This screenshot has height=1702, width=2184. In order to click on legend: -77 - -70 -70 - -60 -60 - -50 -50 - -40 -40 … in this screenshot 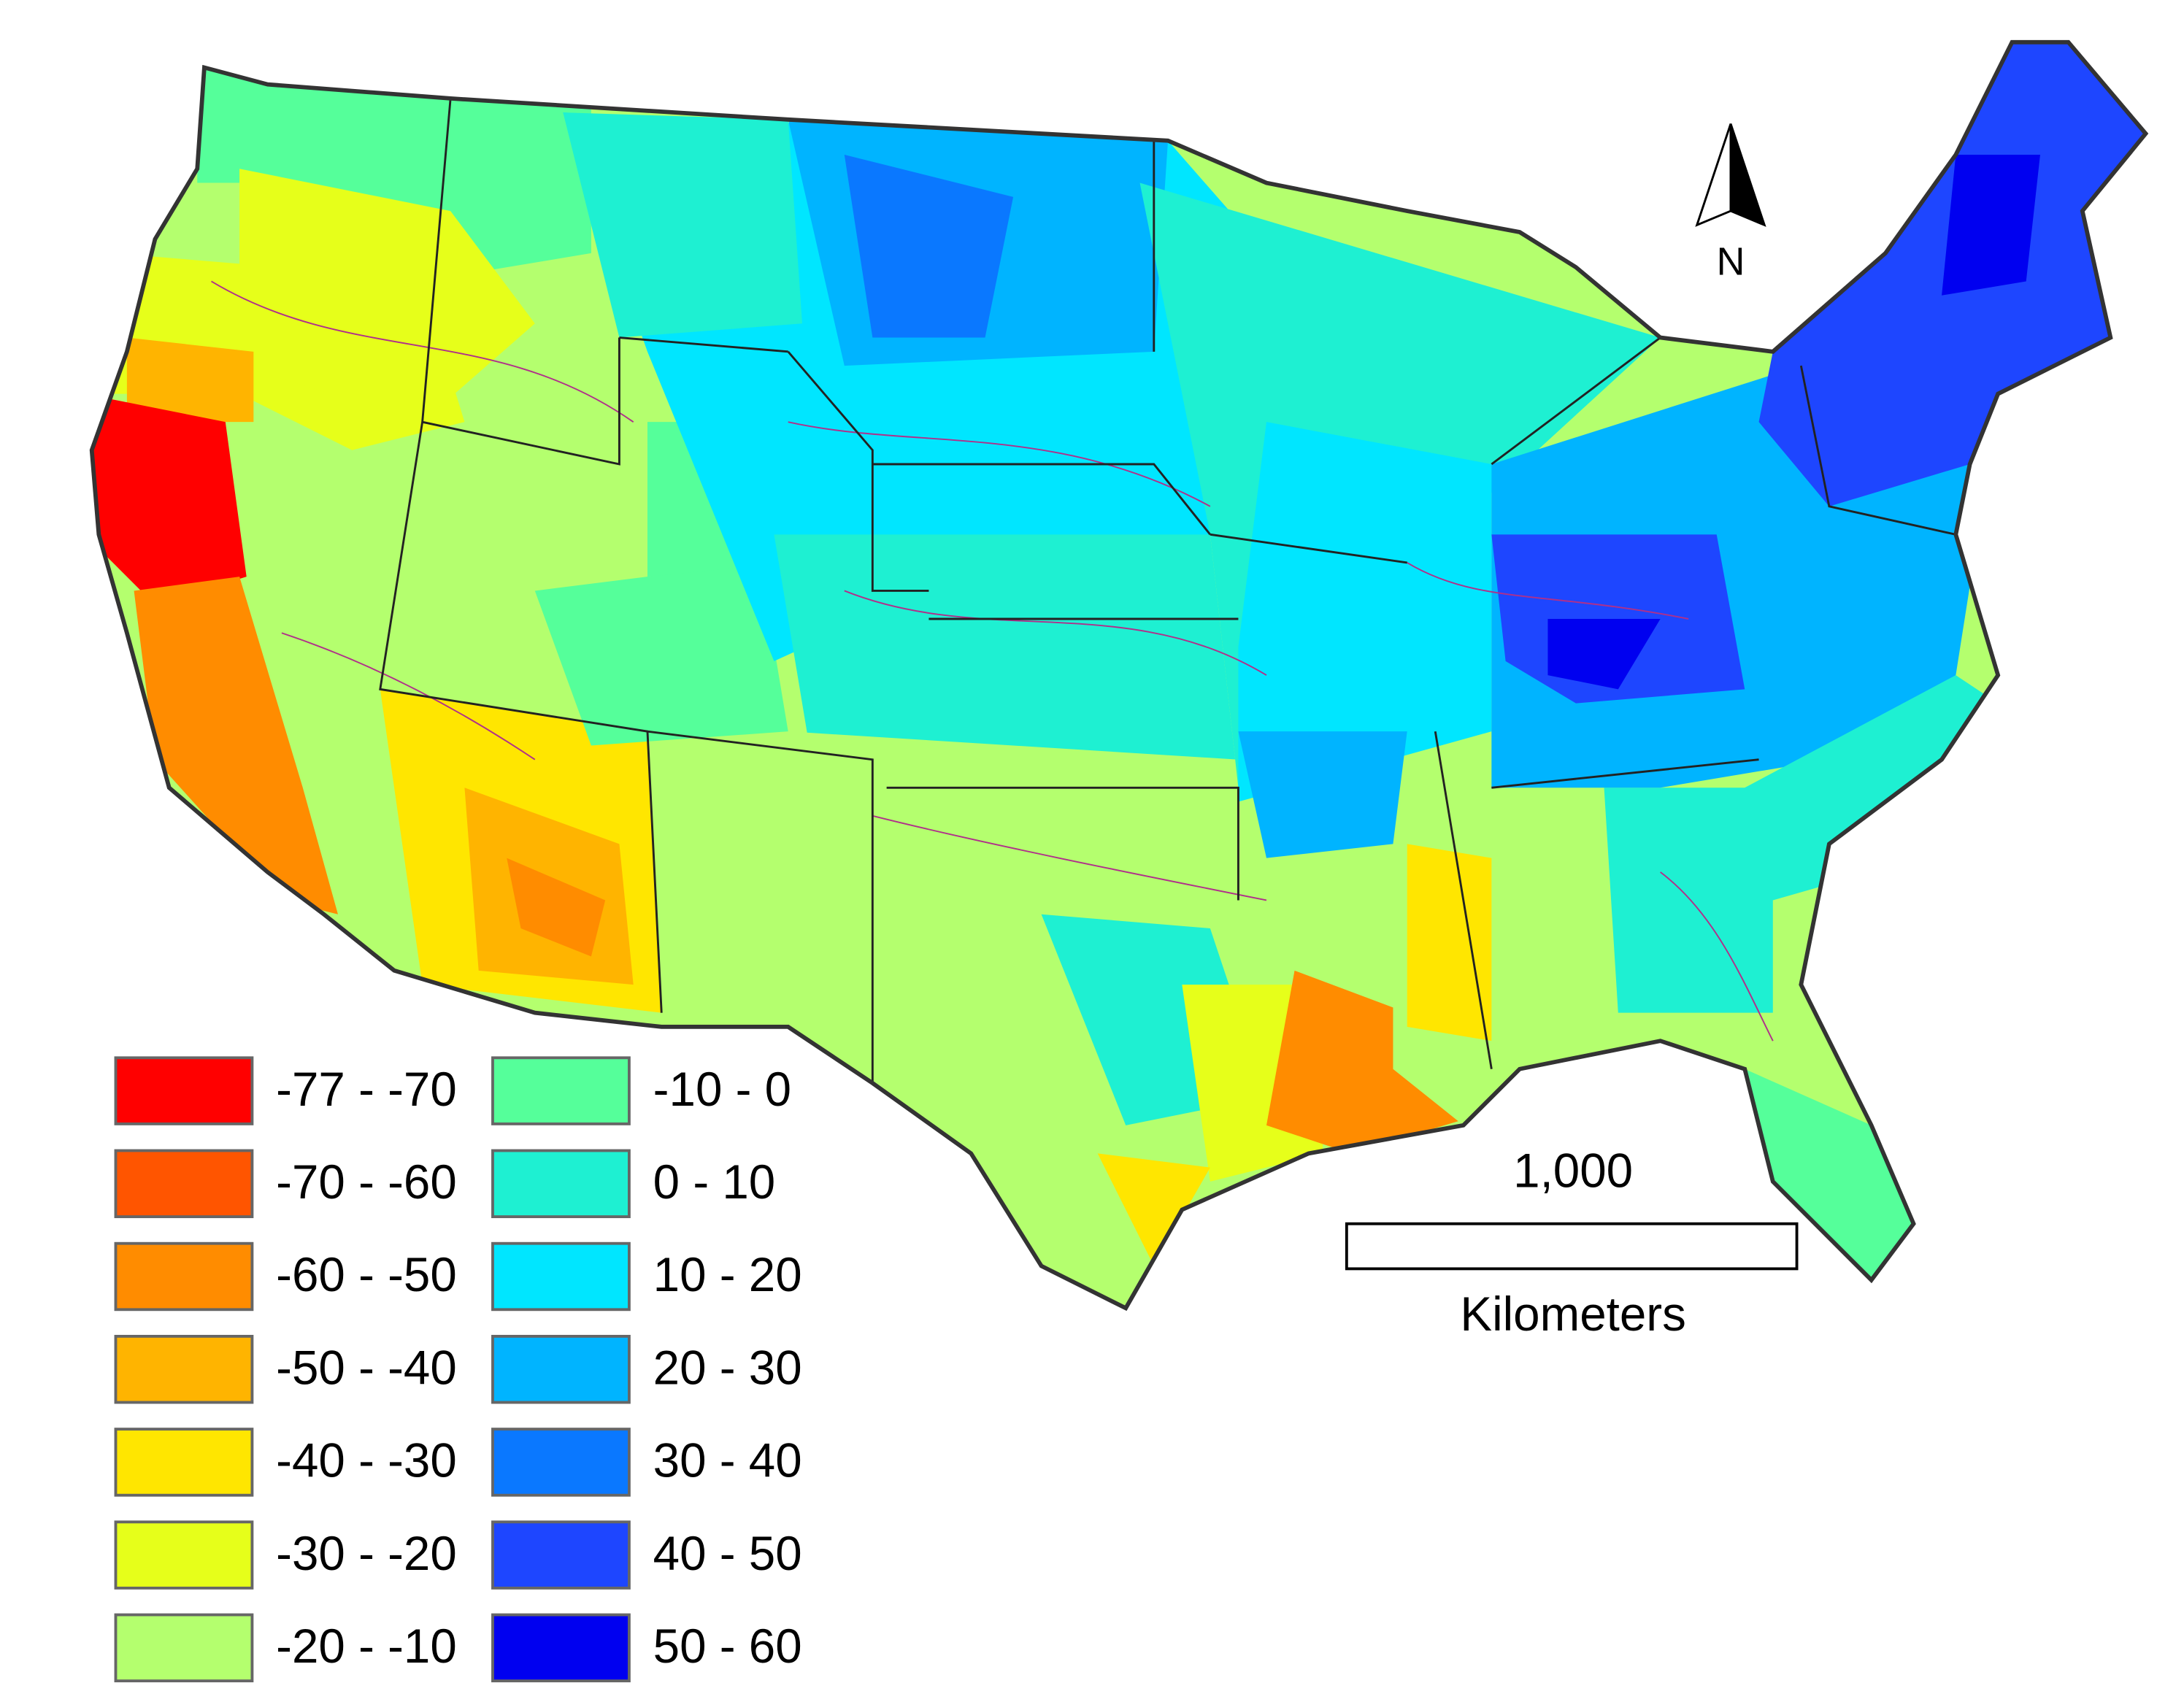, I will do `click(458, 1369)`.